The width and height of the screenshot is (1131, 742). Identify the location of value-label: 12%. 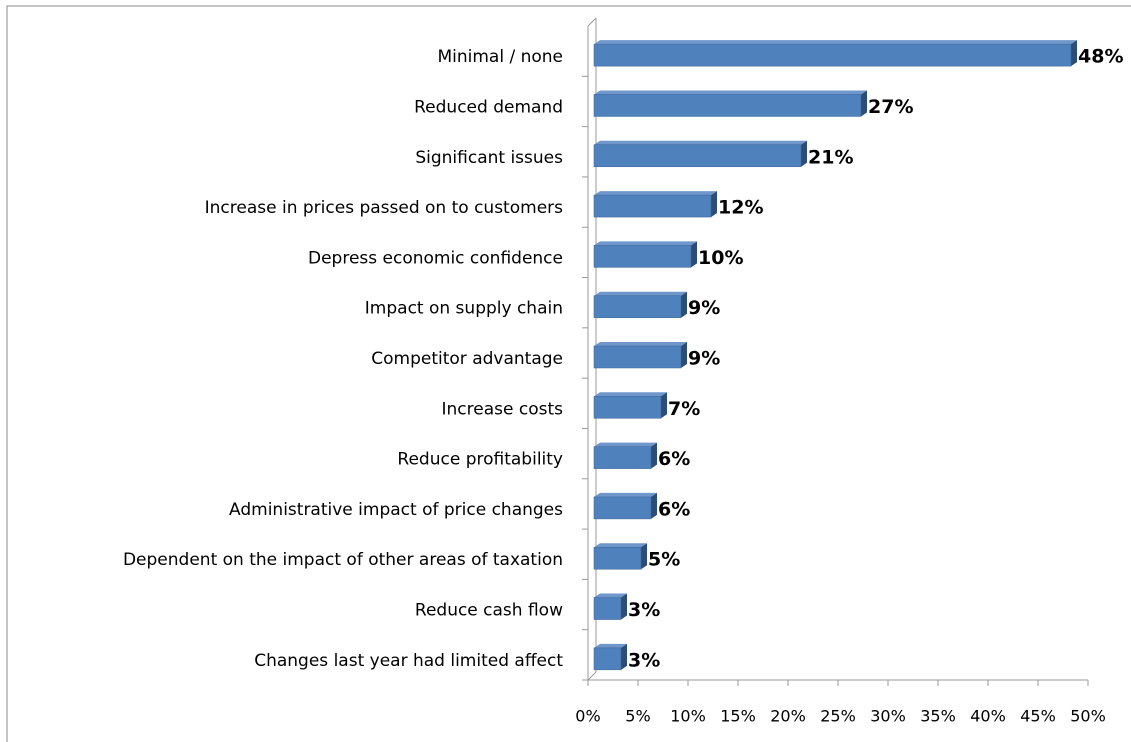
(740, 208).